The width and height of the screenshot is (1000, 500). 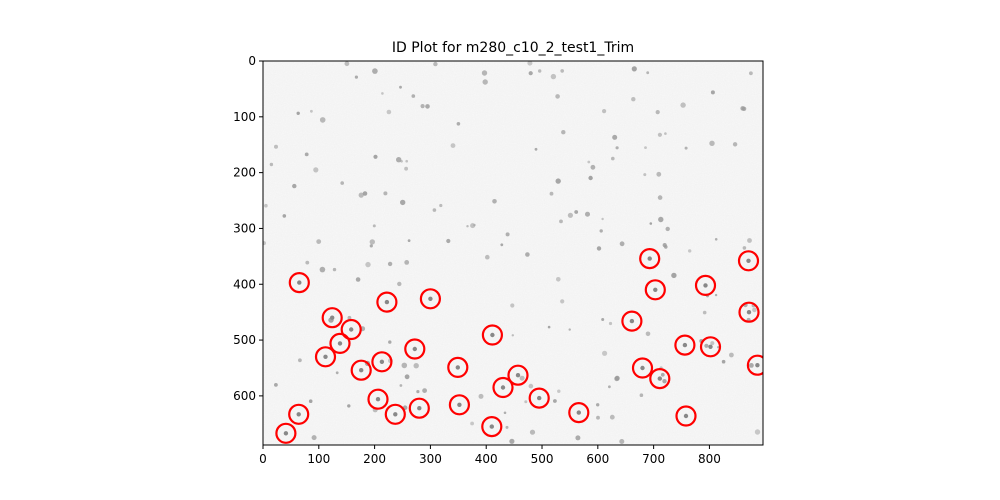 What do you see at coordinates (597, 459) in the screenshot?
I see `x-tick-label: 600` at bounding box center [597, 459].